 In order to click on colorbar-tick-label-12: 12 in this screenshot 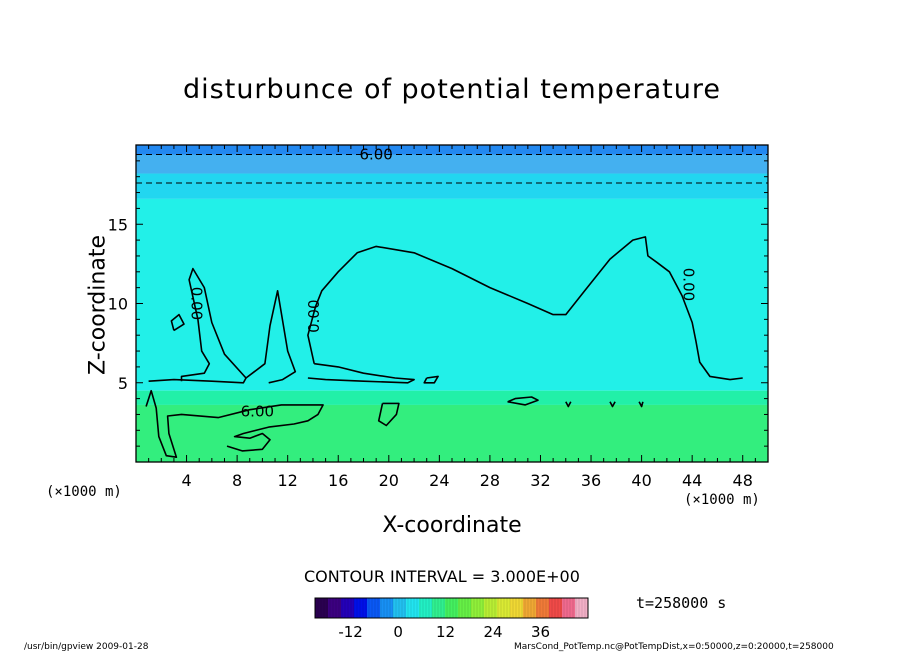, I will do `click(445, 632)`.